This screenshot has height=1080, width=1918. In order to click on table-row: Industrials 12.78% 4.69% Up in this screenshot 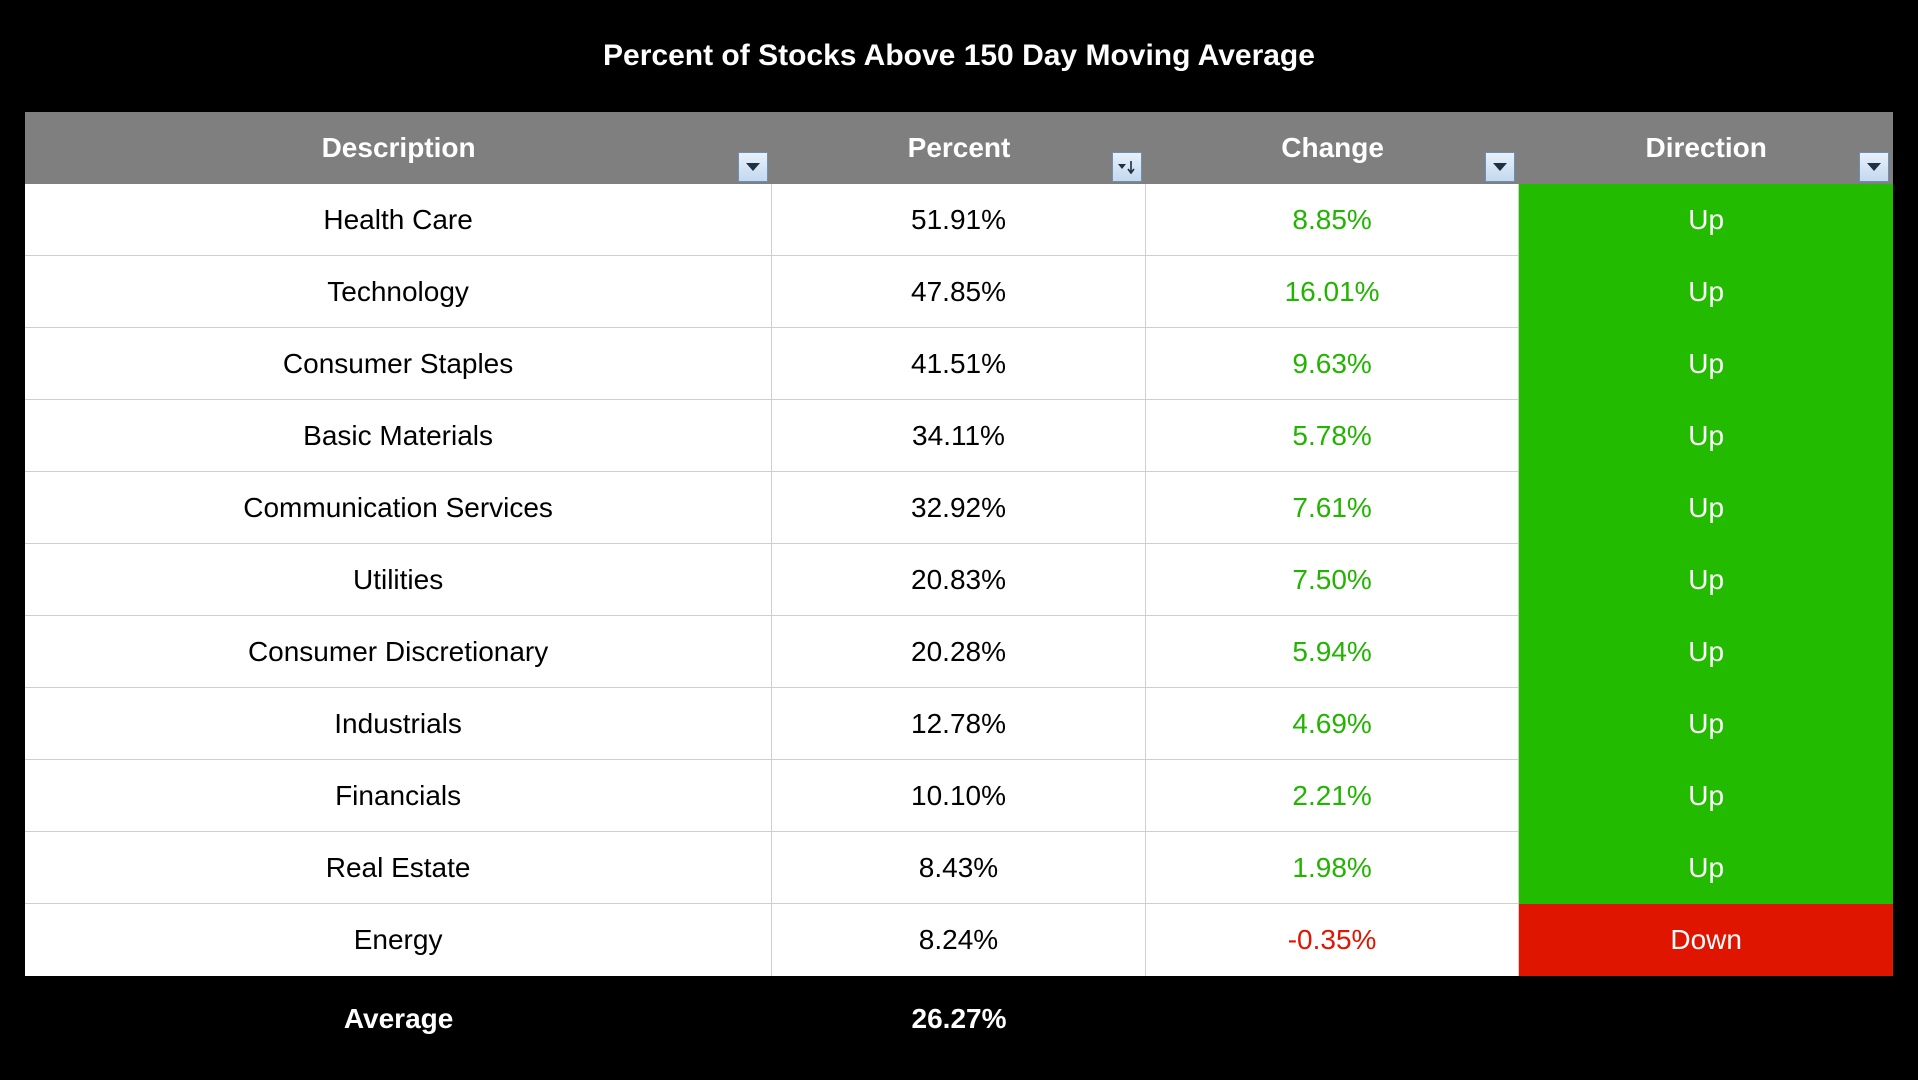, I will do `click(959, 724)`.